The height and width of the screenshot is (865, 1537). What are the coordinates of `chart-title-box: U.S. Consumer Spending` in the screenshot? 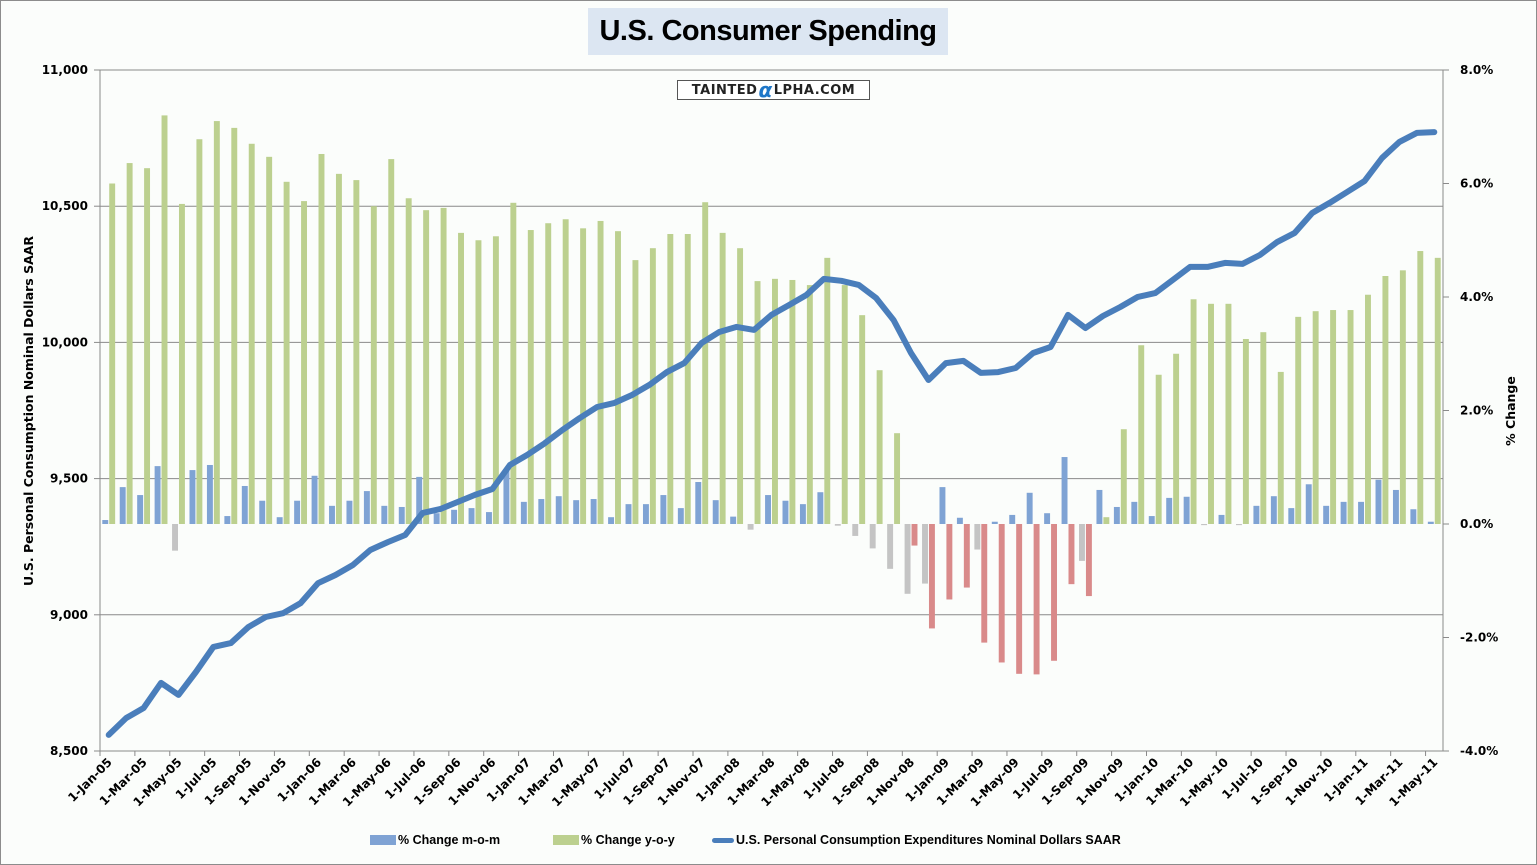 It's located at (768, 31).